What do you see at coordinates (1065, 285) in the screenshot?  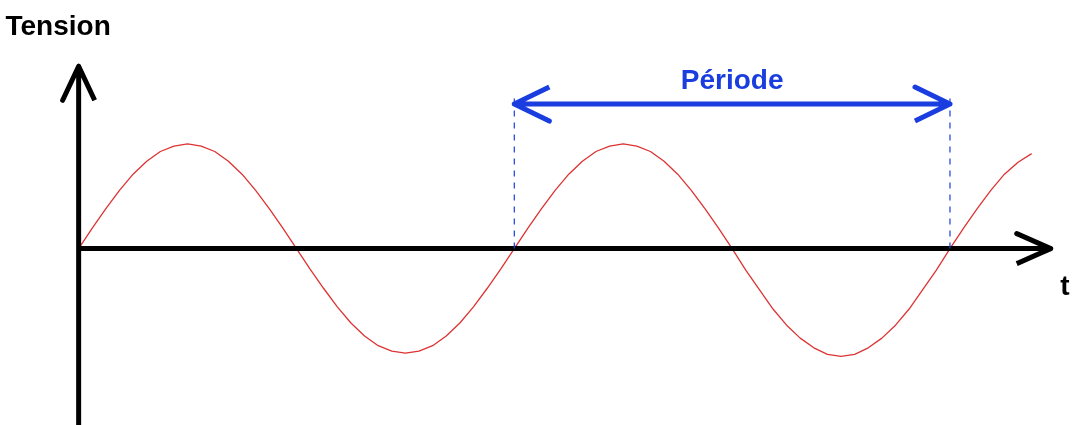 I see `x-axis-title: t` at bounding box center [1065, 285].